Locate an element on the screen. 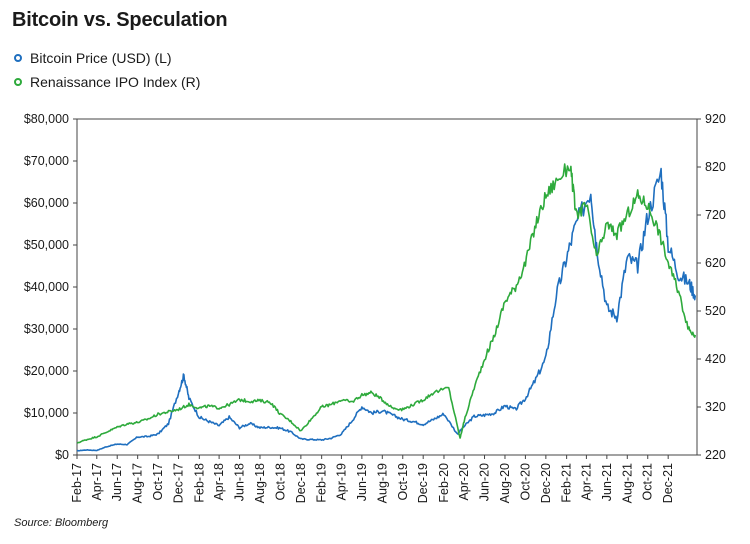 The image size is (750, 544). chart-title: Bitcoin vs. Speculation is located at coordinates (120, 20).